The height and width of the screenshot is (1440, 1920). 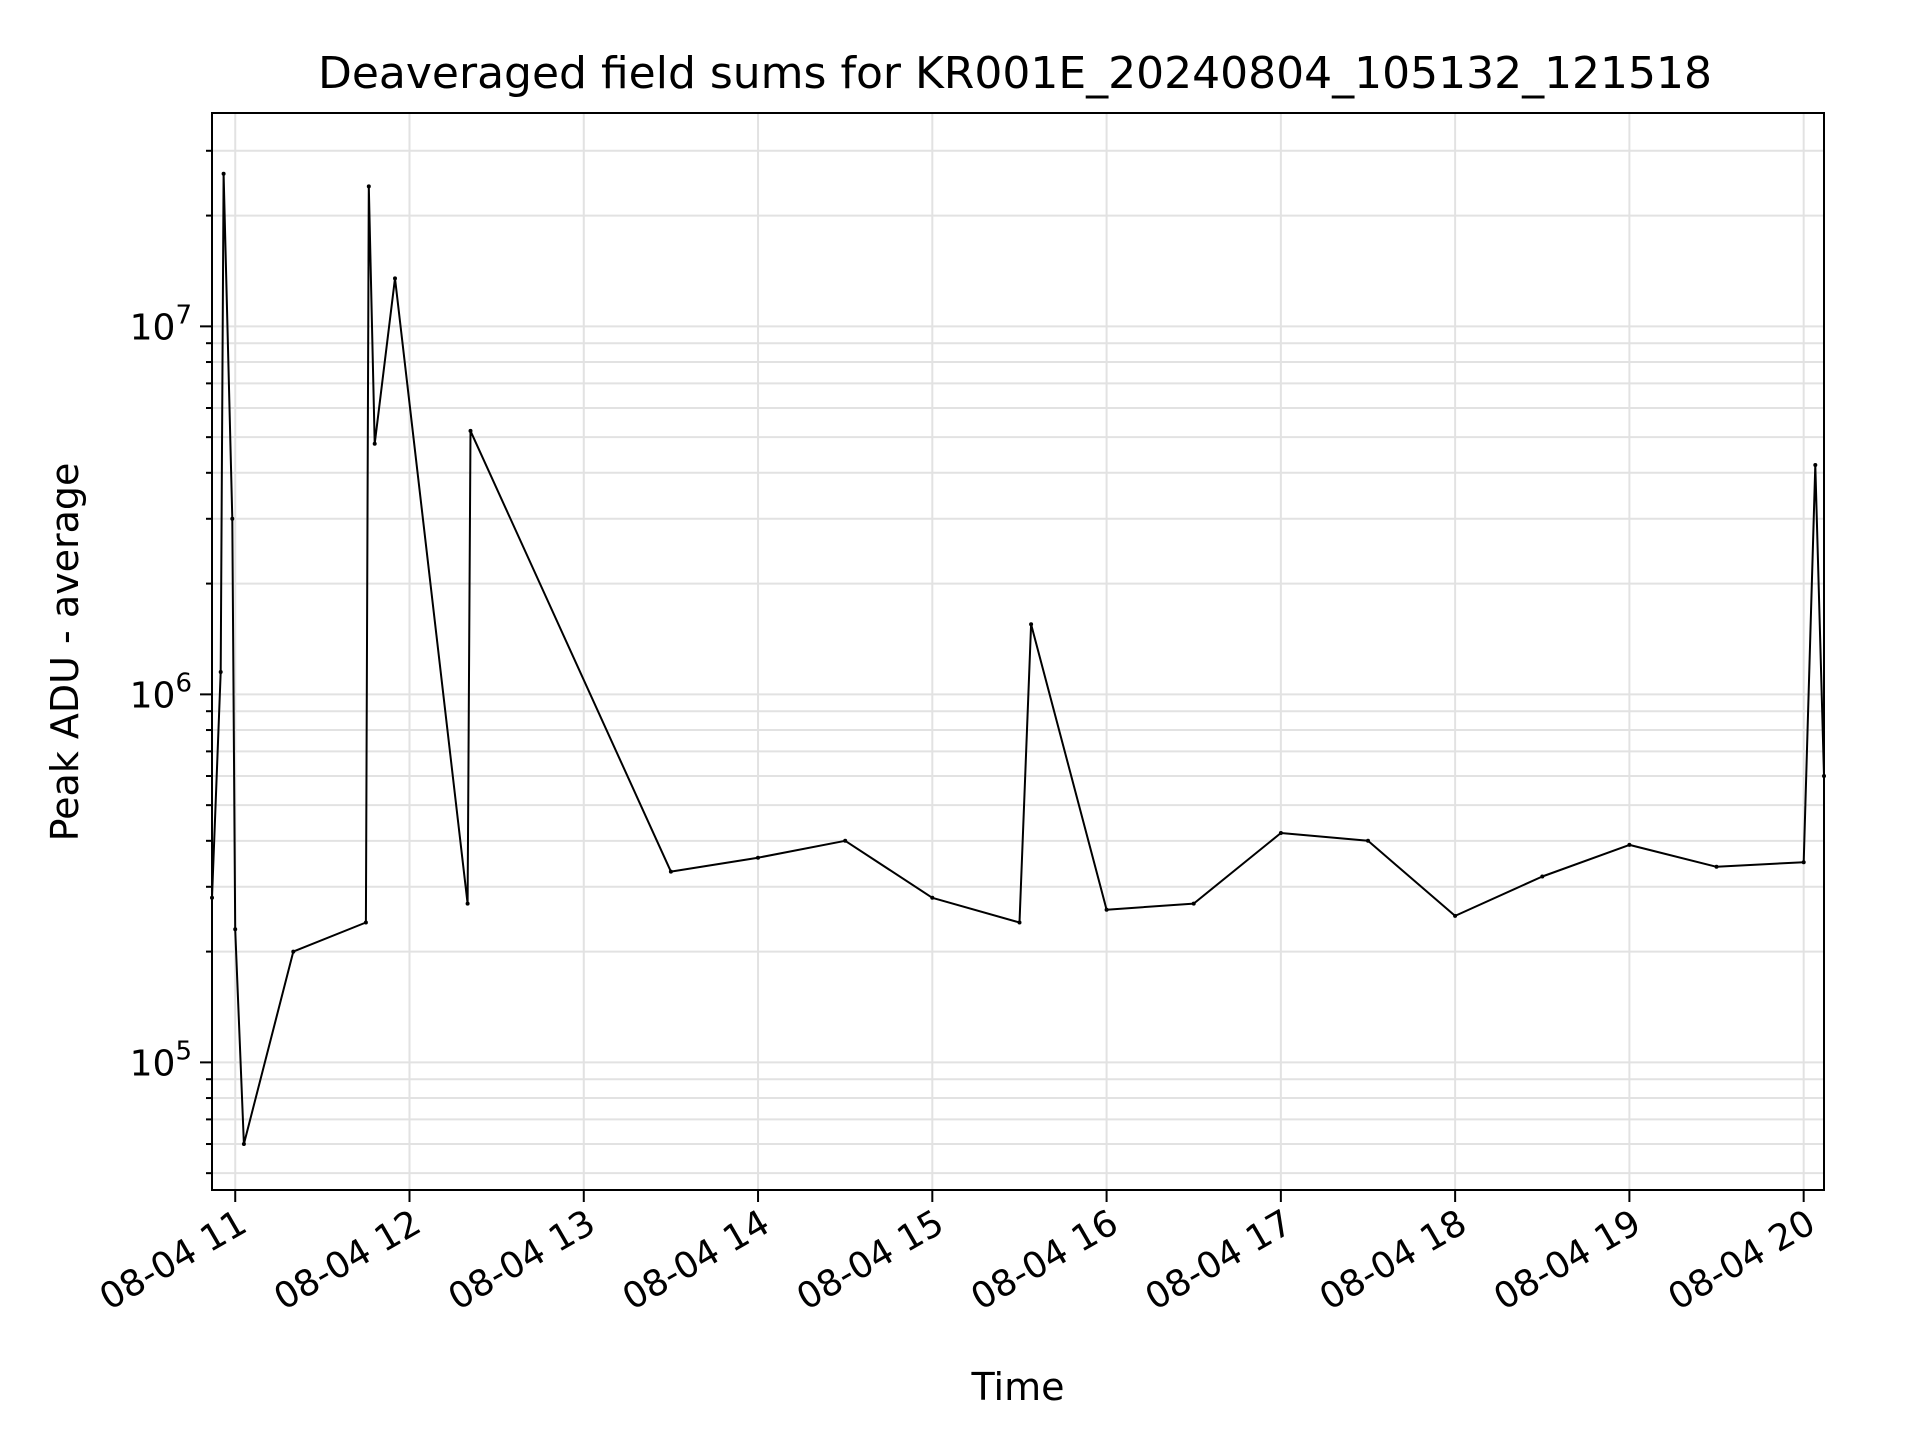 I want to click on x-tick-label: 08-04 16, so click(x=1044, y=1260).